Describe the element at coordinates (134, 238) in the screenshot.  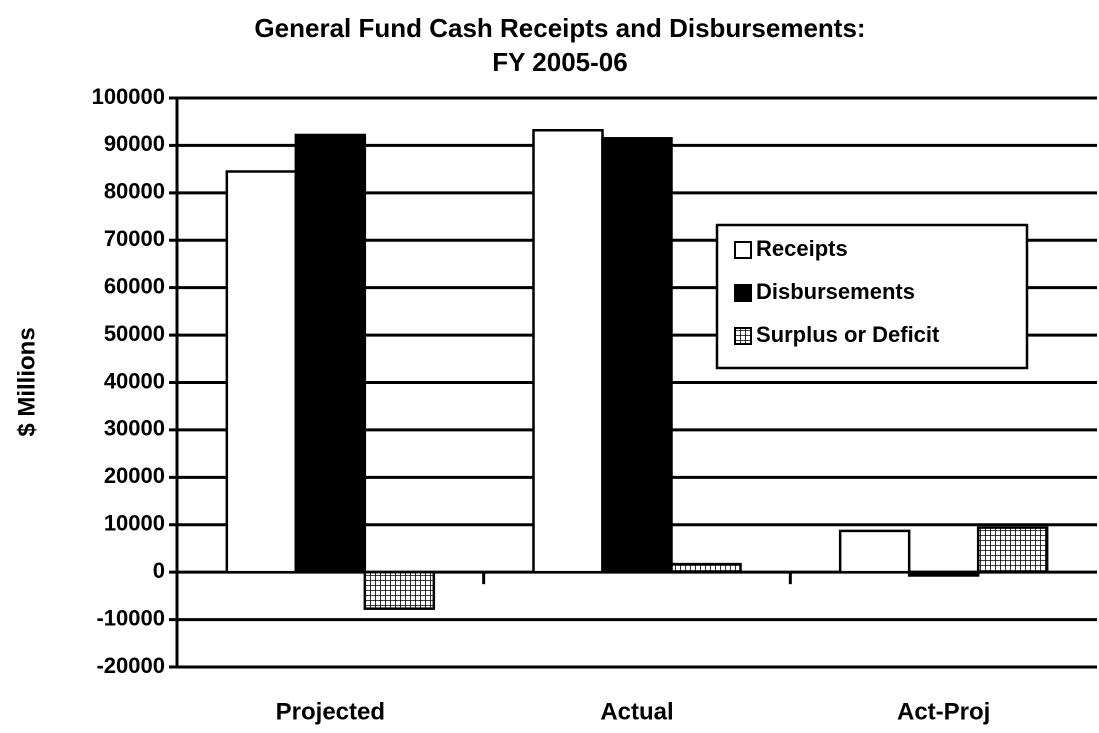
I see `y-tick-label: 70000` at that location.